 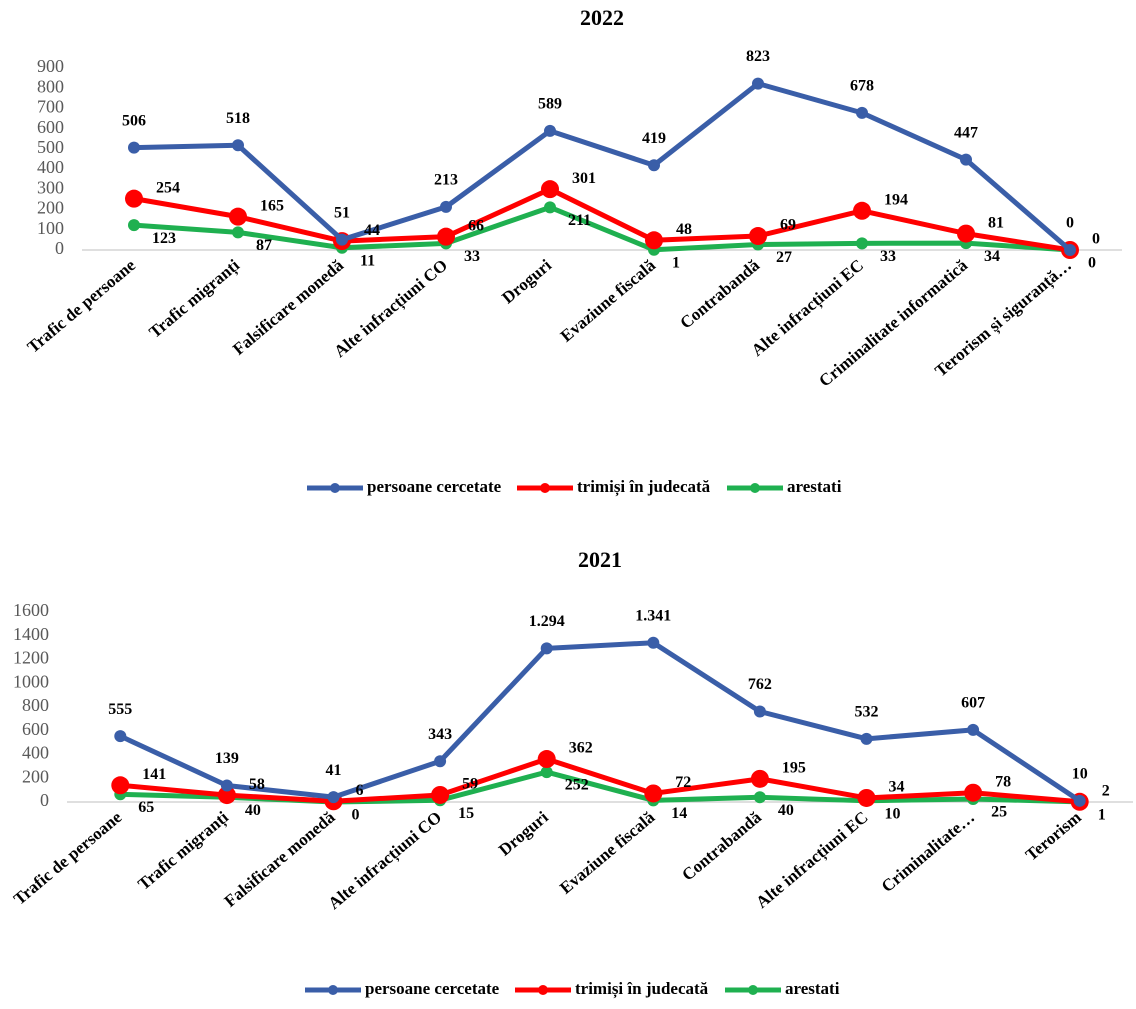 What do you see at coordinates (168, 187) in the screenshot?
I see `data-label: 254` at bounding box center [168, 187].